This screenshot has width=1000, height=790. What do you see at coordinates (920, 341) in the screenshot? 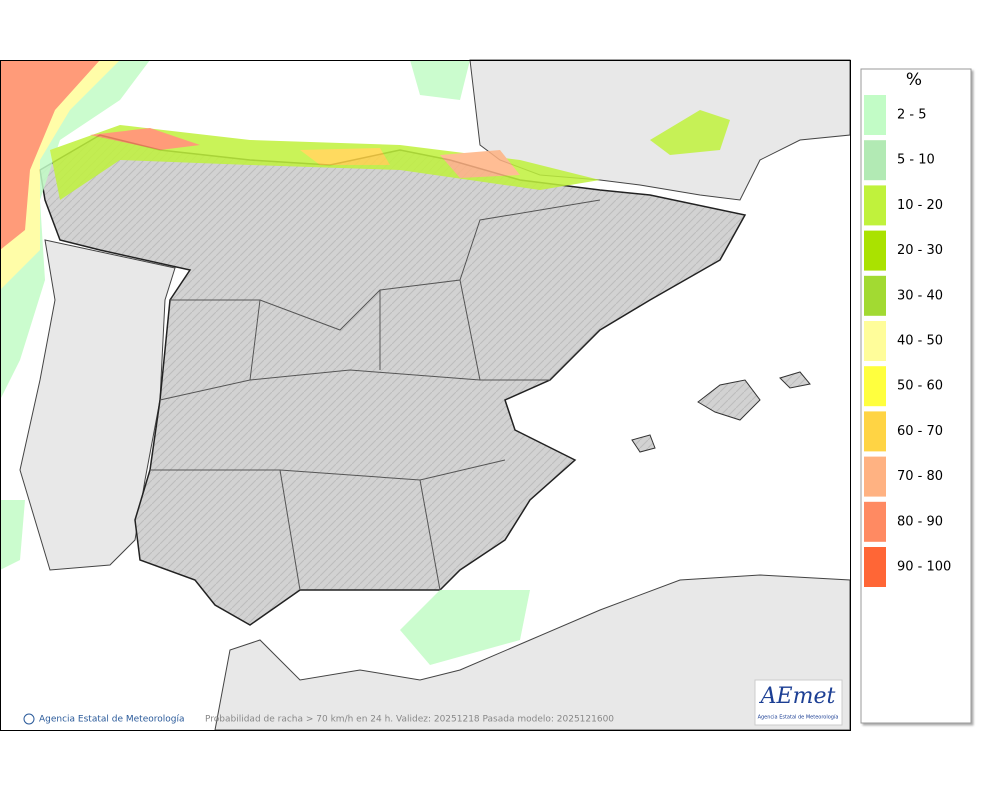
I see `legend-label: 40 - 50` at bounding box center [920, 341].